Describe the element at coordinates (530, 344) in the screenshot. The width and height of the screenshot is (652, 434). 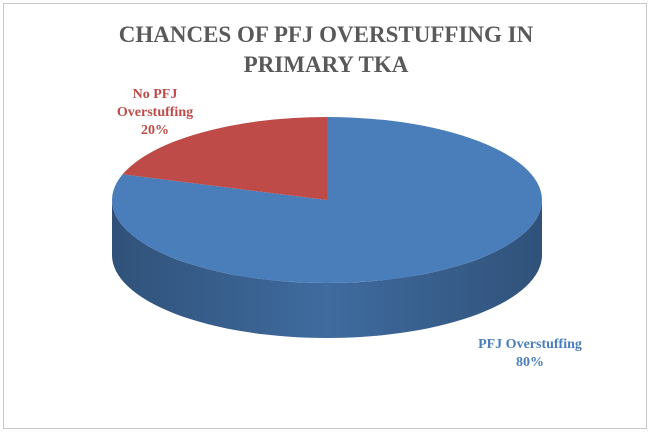
I see `category-label: PFJ Overstuffing` at that location.